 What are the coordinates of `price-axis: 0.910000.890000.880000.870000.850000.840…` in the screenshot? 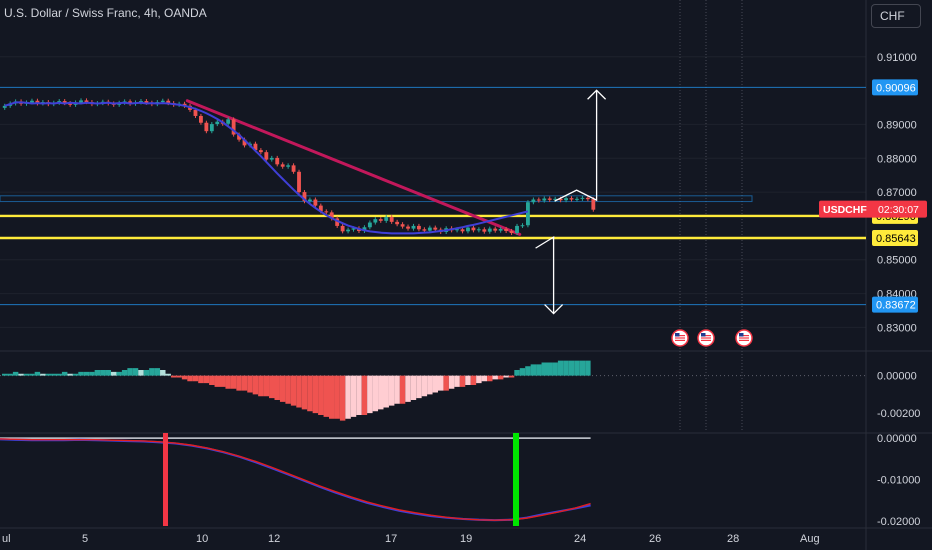 It's located at (873, 290).